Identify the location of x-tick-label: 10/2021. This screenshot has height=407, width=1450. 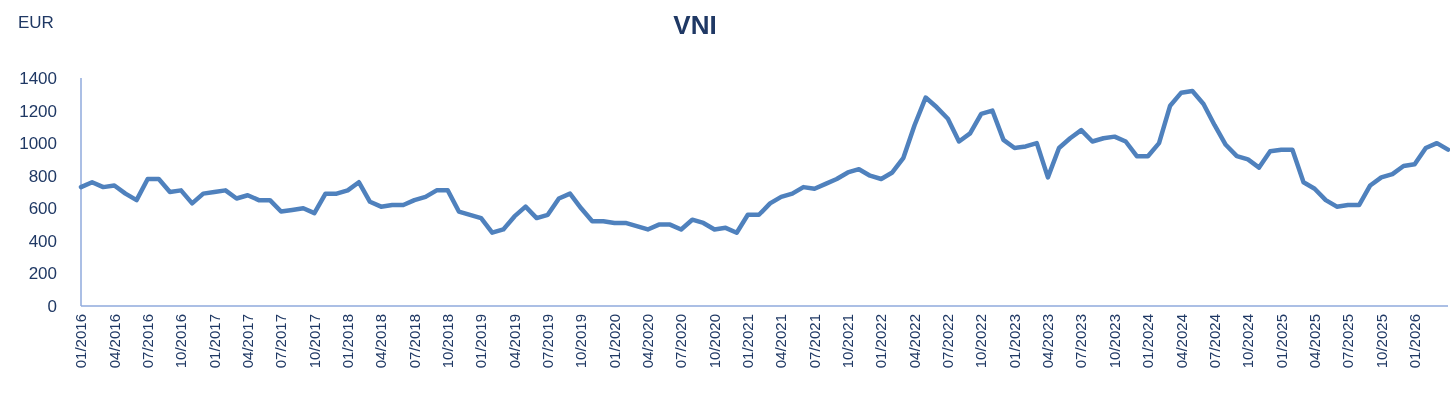
(848, 341).